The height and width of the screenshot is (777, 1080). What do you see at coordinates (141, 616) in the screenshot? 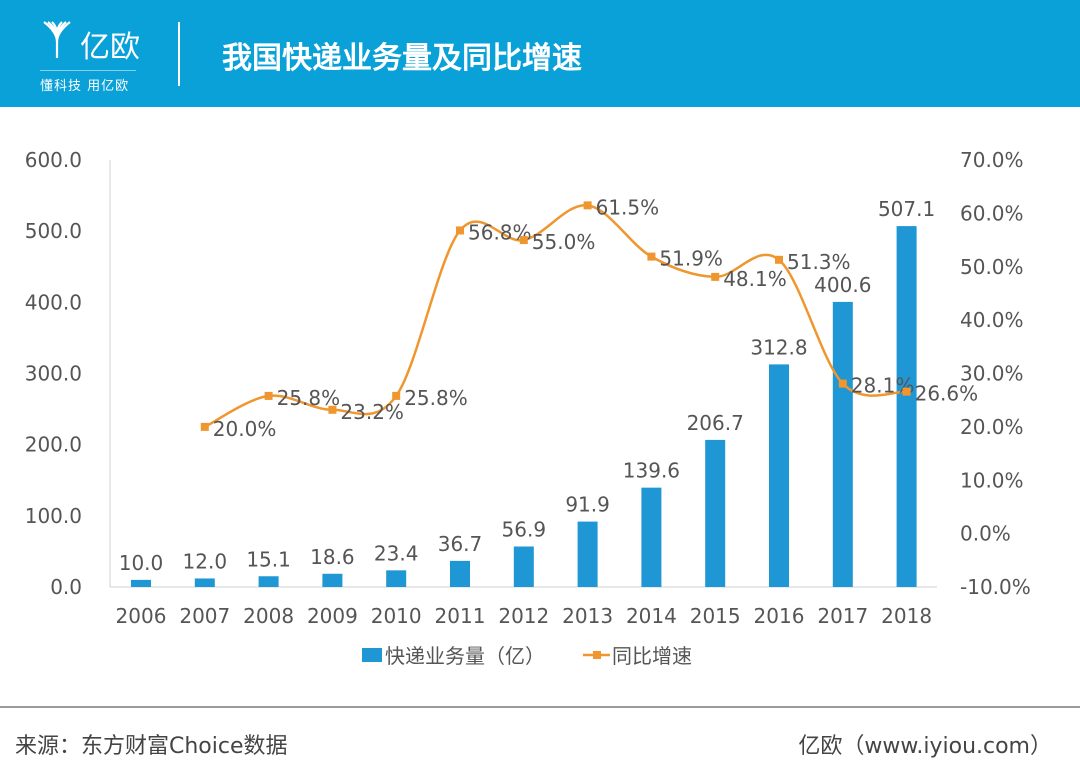
I see `x-tick-label: 2006` at bounding box center [141, 616].